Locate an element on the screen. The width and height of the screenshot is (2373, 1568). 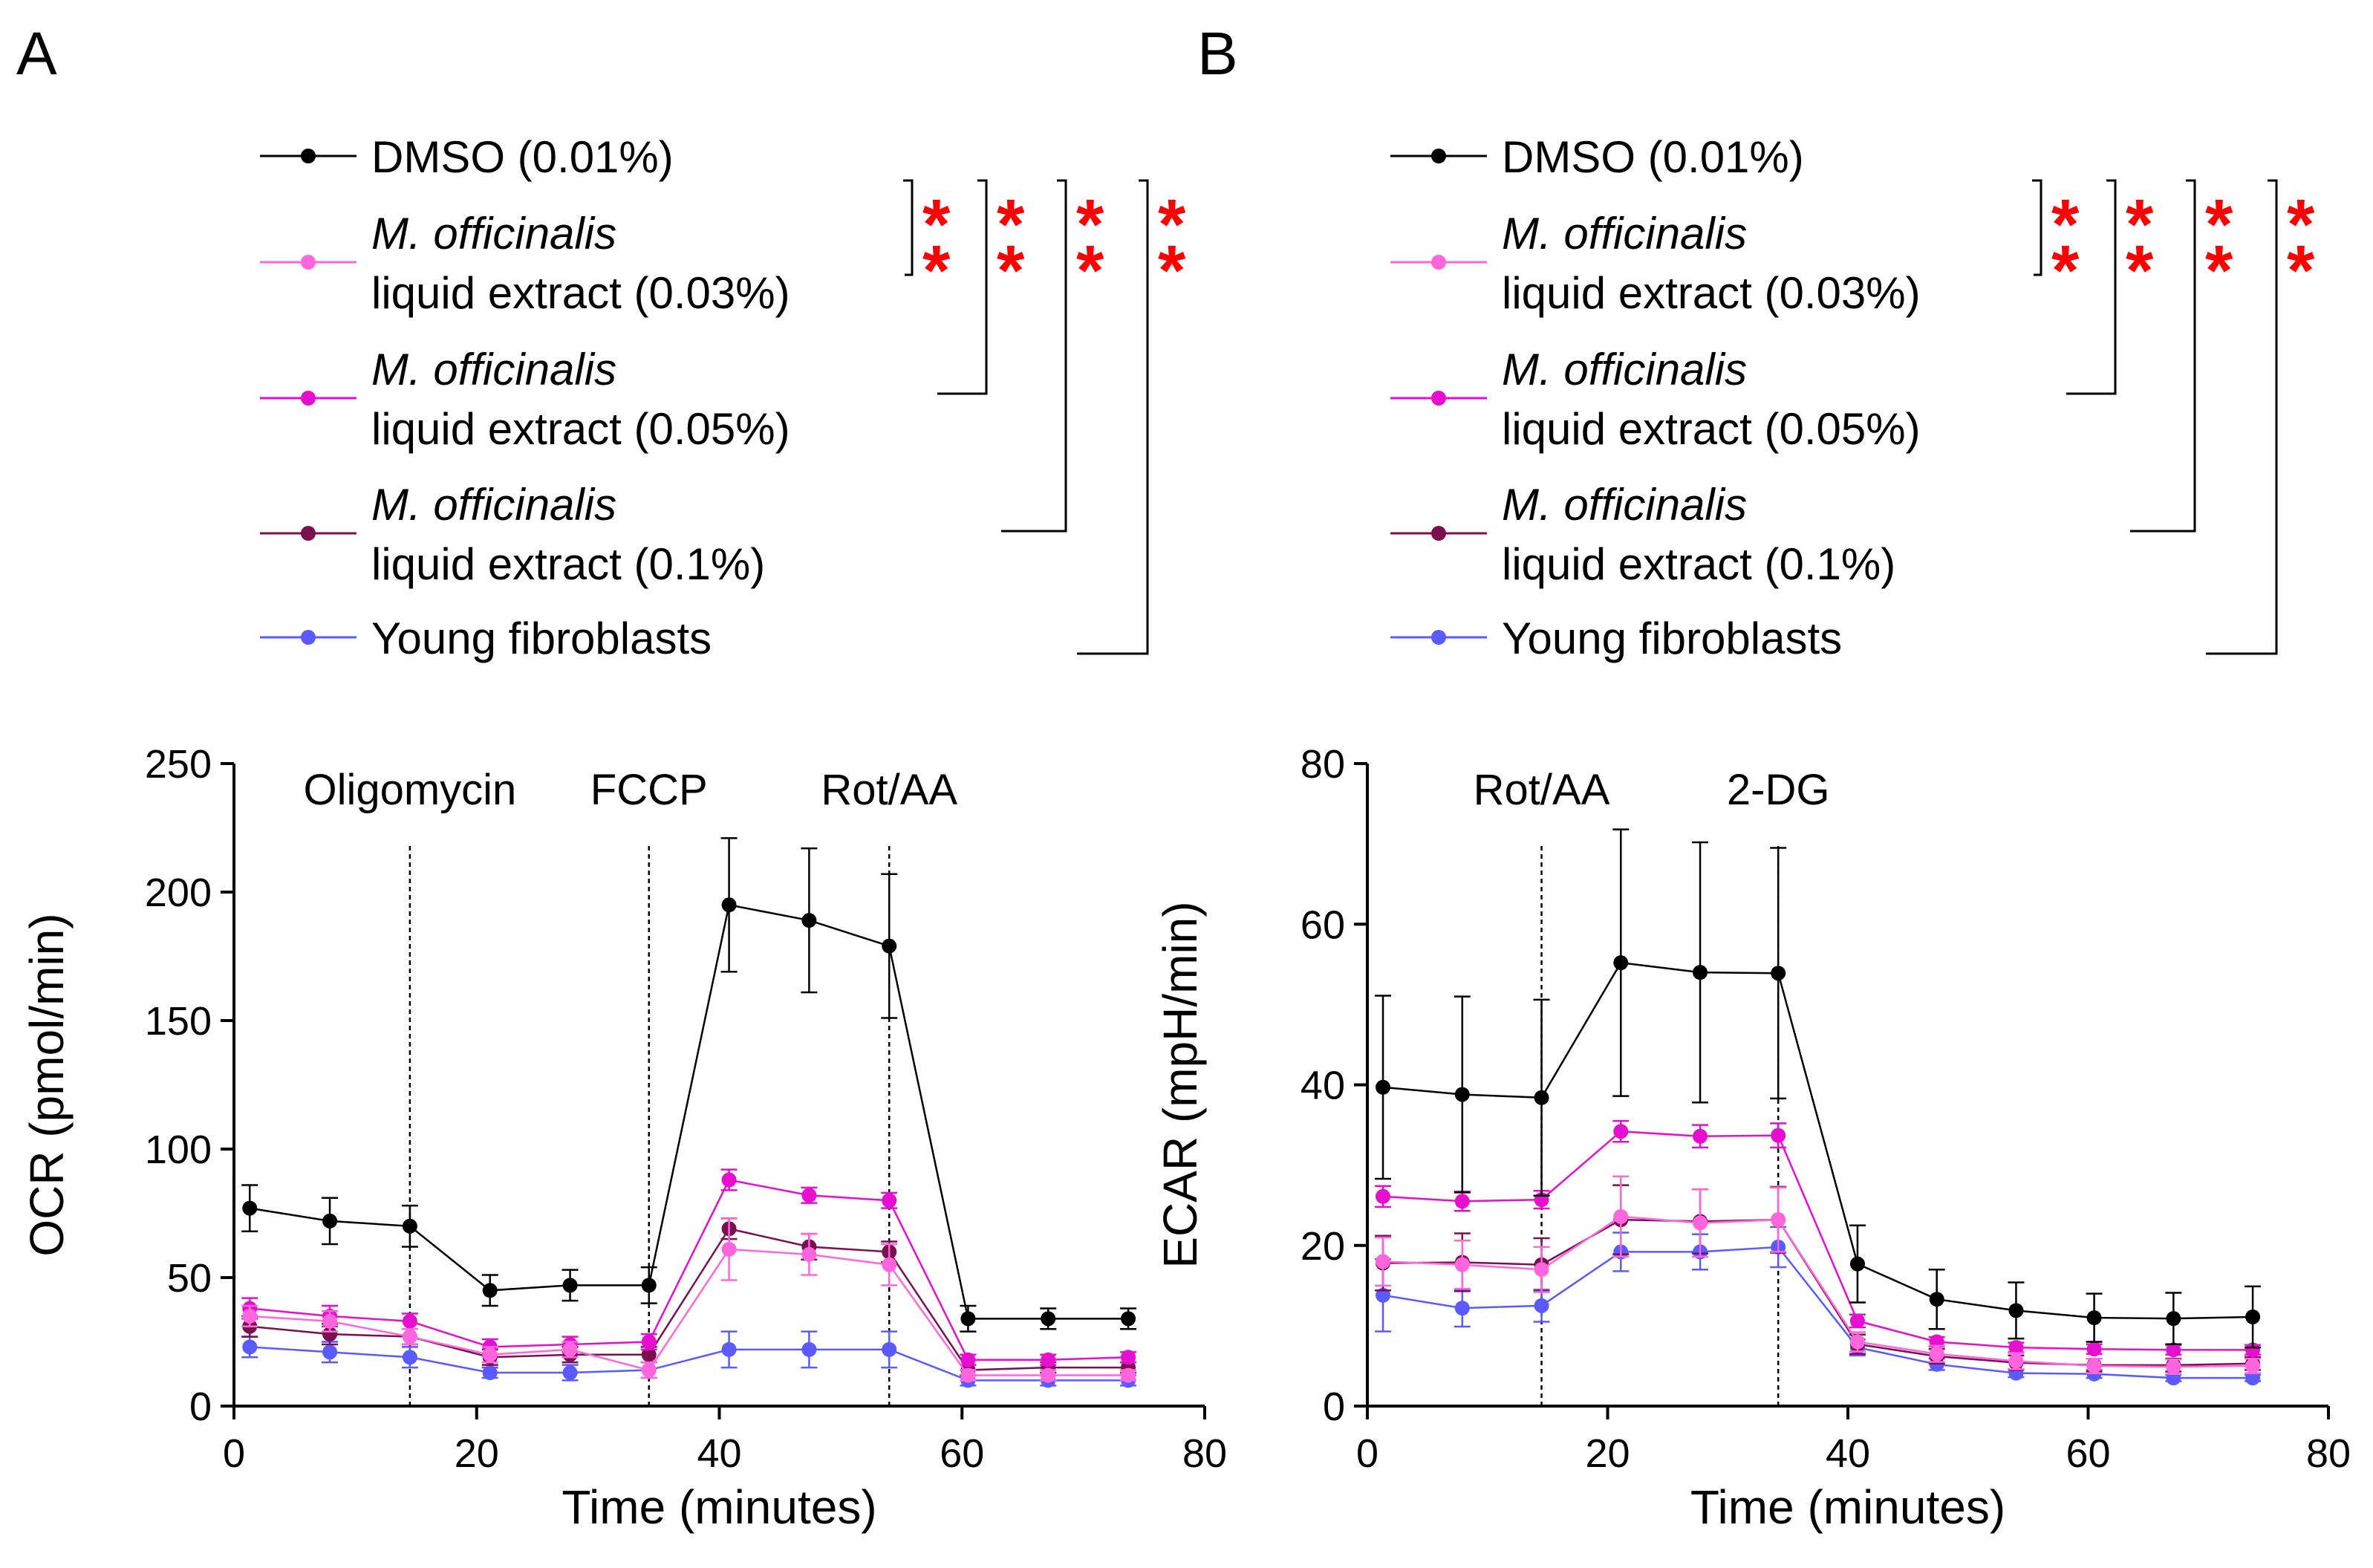
series-mo01 is located at coordinates (689, 1298).